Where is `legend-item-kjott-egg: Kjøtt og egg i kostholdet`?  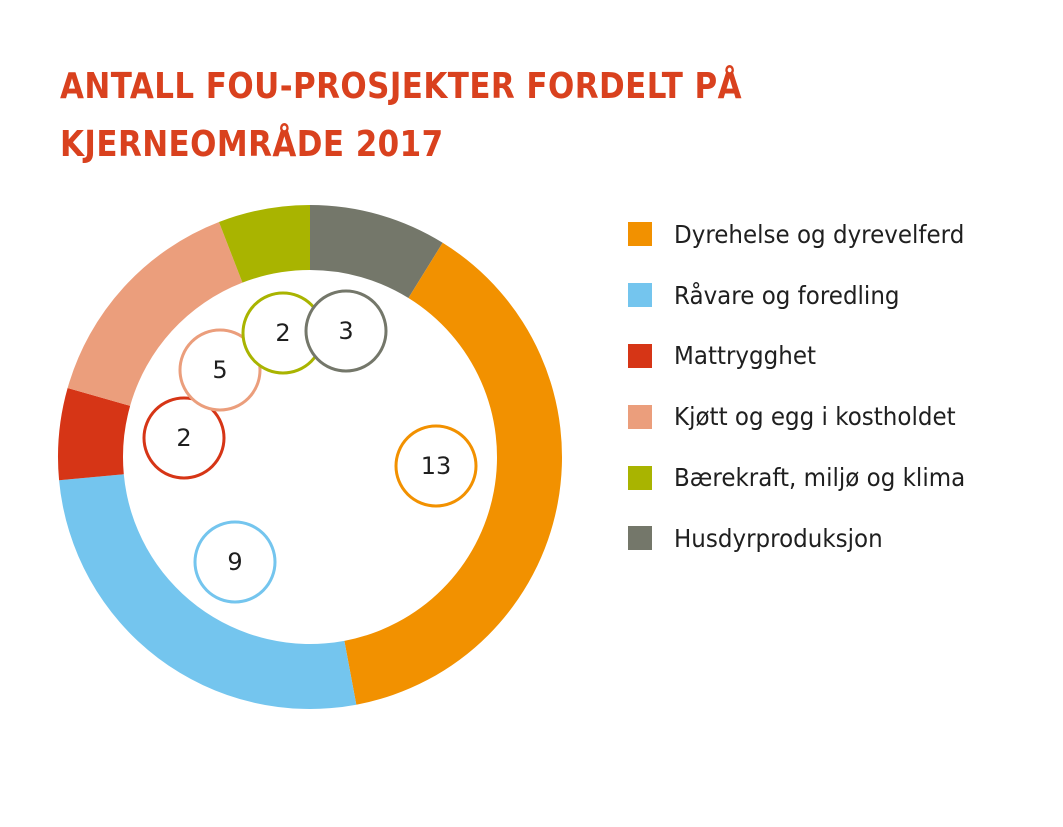
legend-item-kjott-egg: Kjøtt og egg i kostholdet is located at coordinates (838, 416).